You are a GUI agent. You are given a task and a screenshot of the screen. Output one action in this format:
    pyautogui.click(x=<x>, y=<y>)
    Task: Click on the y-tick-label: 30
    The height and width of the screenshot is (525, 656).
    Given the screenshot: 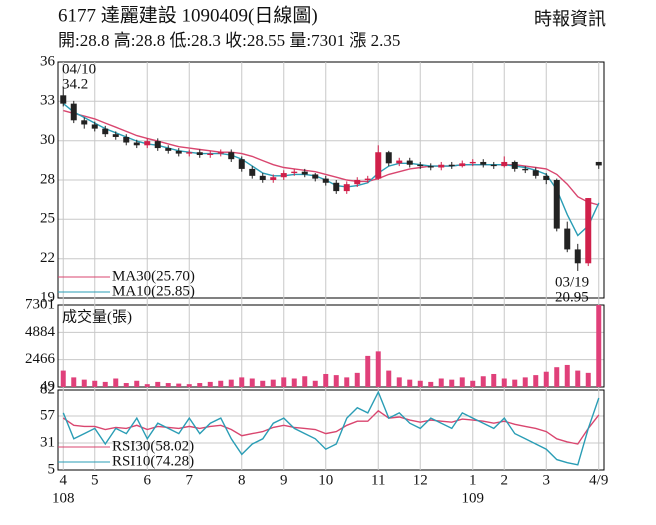 What is the action you would take?
    pyautogui.click(x=47, y=140)
    